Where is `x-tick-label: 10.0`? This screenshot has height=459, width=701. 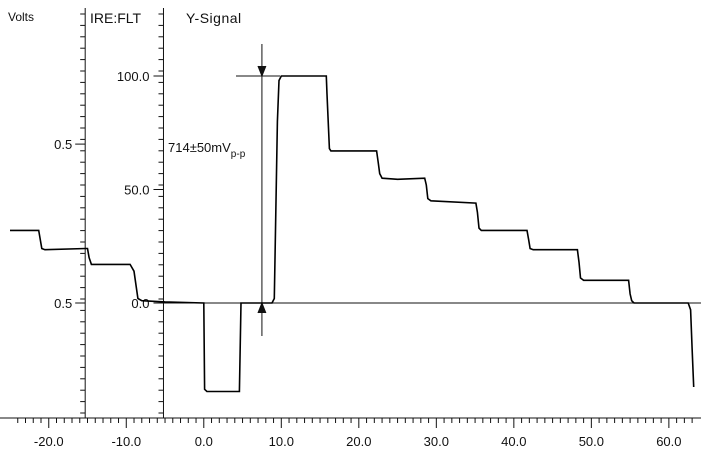 x-tick-label: 10.0 is located at coordinates (281, 441).